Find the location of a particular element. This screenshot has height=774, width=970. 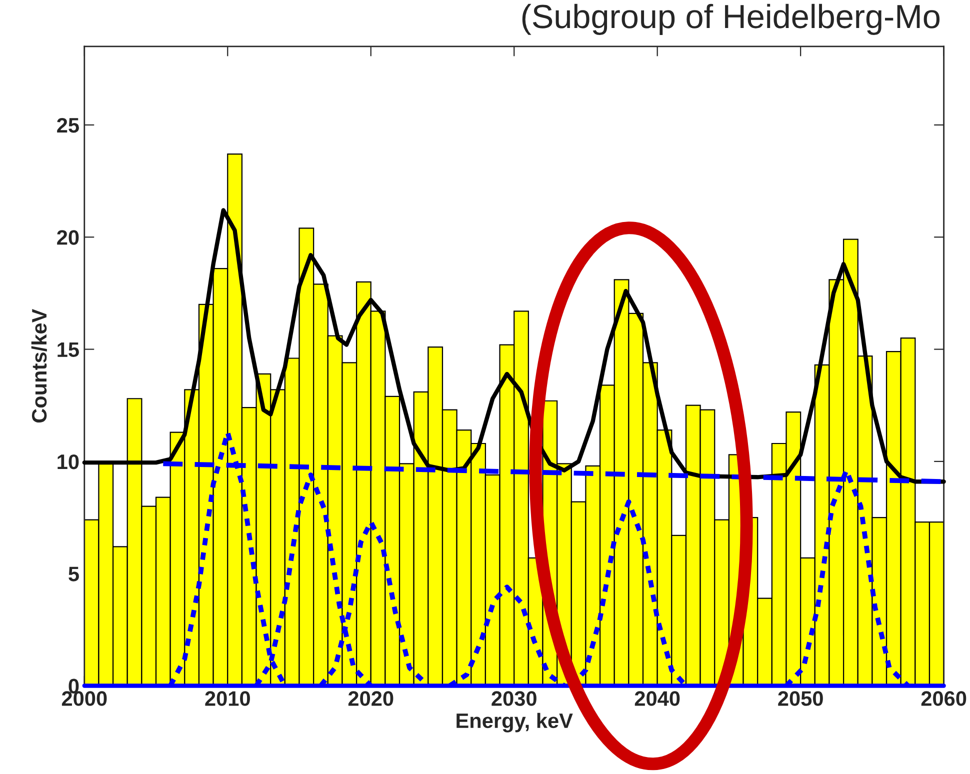

y-tick-label: 20 is located at coordinates (68, 237).